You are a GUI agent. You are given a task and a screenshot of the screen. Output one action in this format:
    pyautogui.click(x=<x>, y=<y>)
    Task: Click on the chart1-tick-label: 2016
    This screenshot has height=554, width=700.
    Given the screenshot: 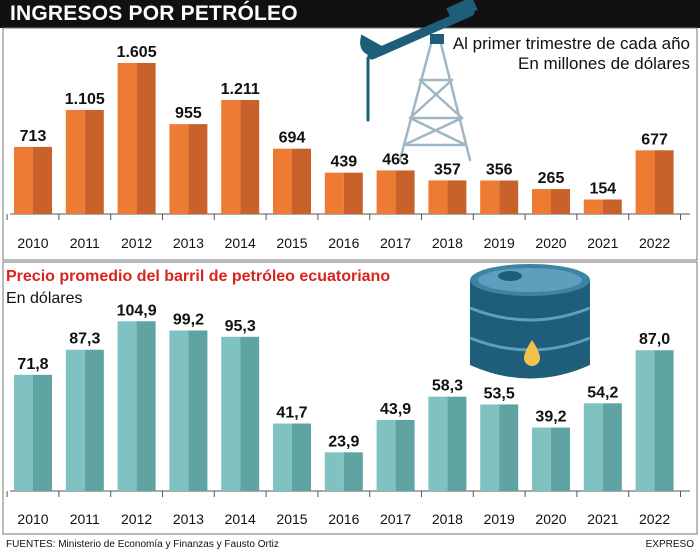 What is the action you would take?
    pyautogui.click(x=343, y=243)
    